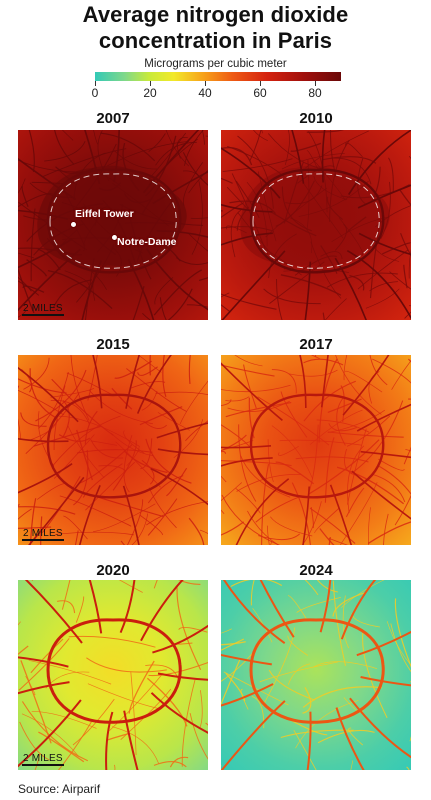 This screenshot has height=800, width=431. I want to click on notre-dame-marker, so click(114, 237).